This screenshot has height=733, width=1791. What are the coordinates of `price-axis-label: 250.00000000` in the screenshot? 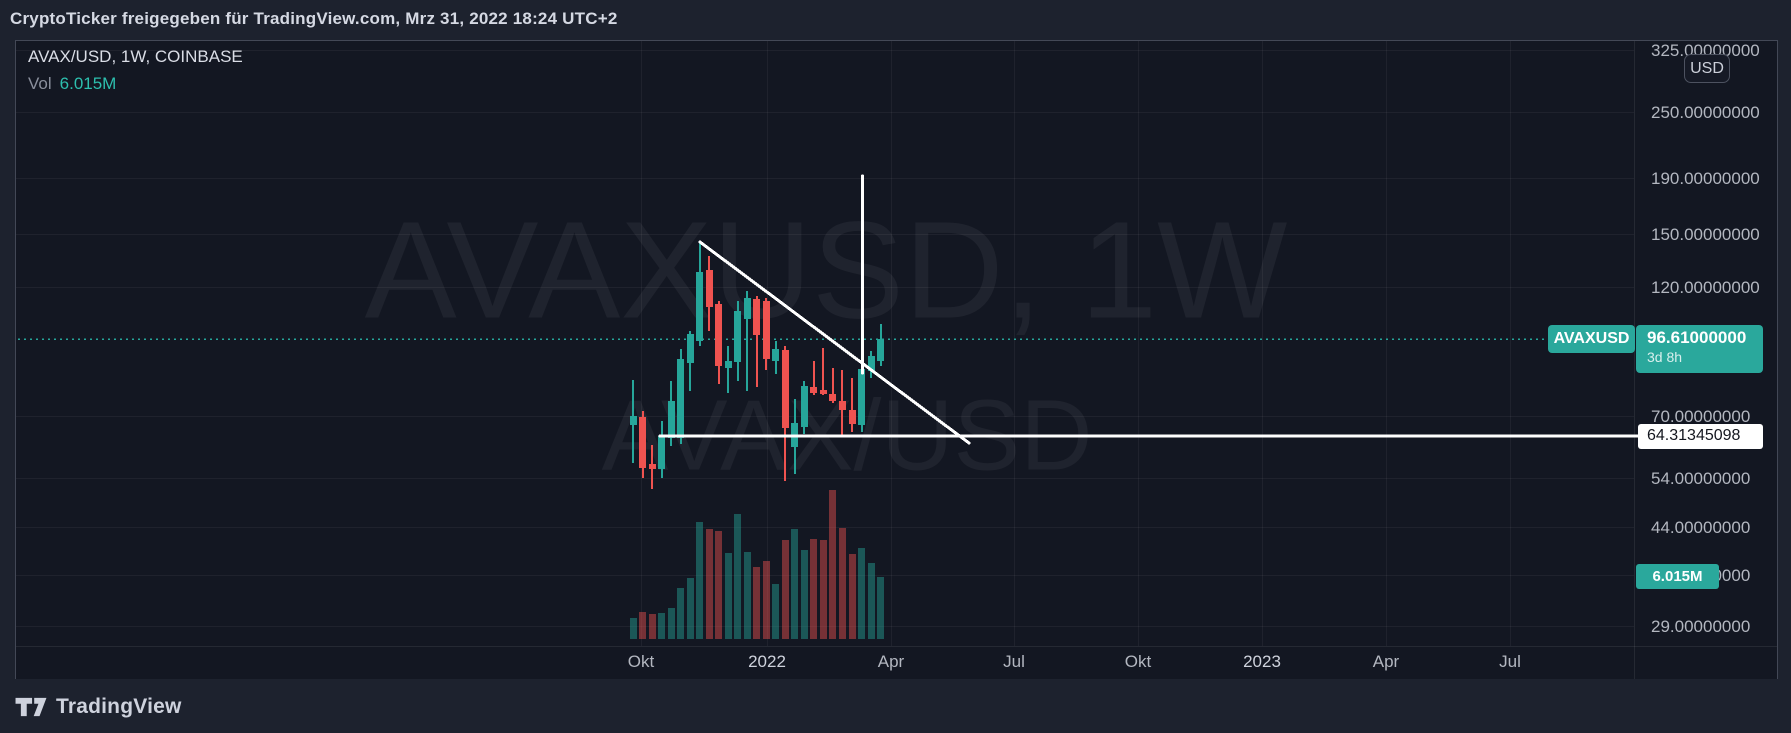 It's located at (1705, 113).